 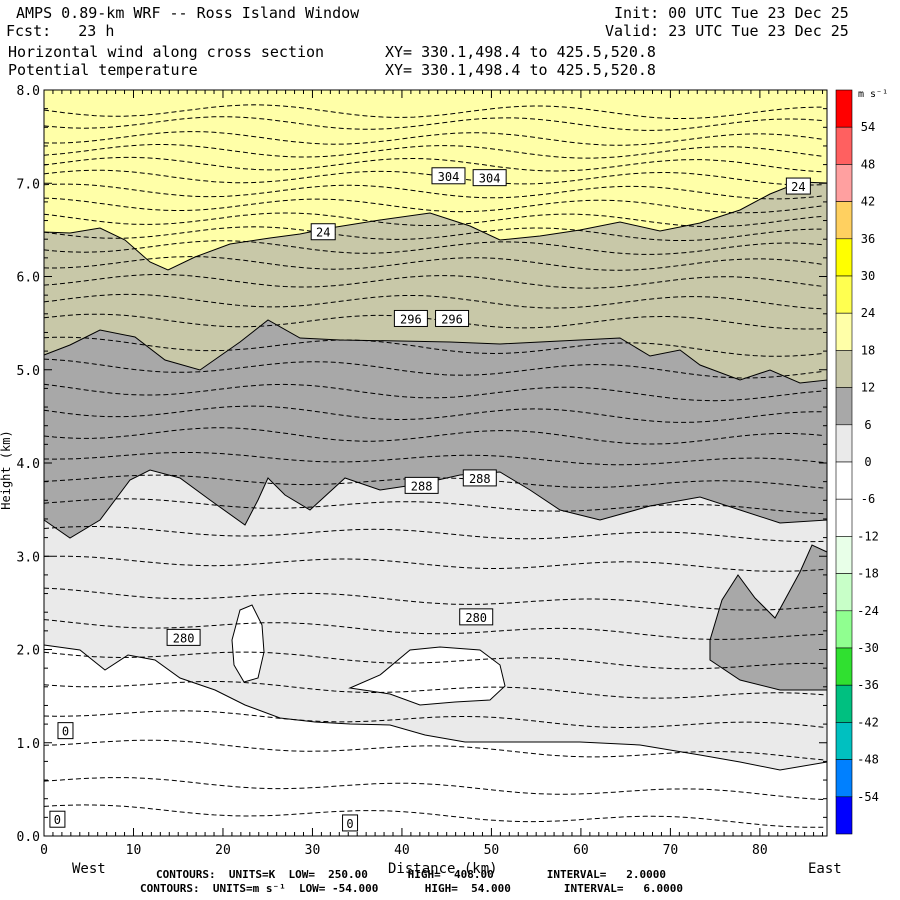 I want to click on colorbar-label: 30, so click(x=868, y=276).